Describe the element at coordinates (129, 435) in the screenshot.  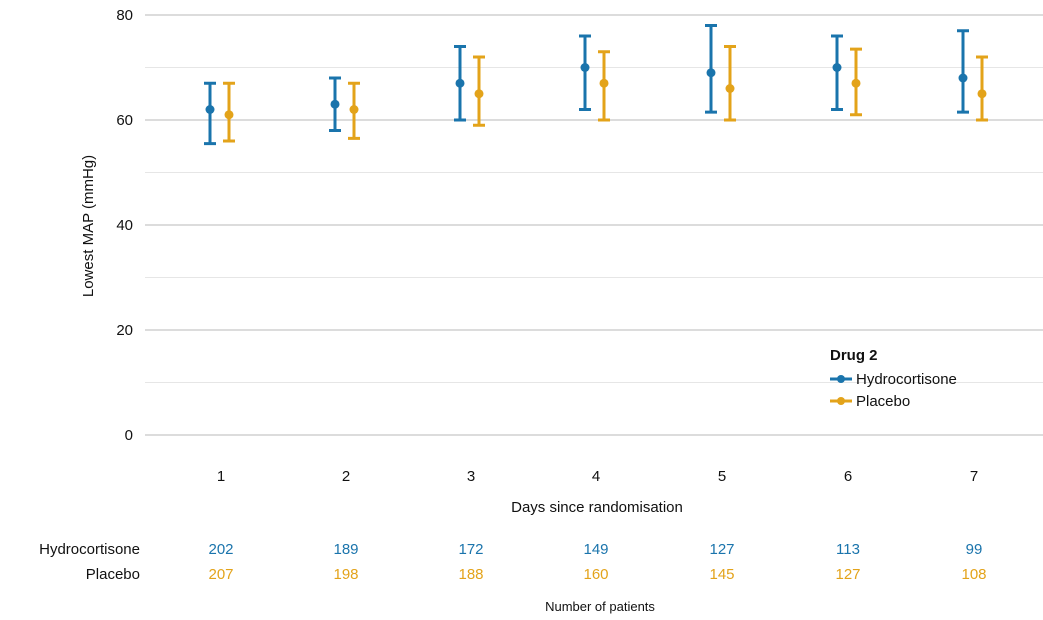
I see `y-tick-label: 0` at that location.